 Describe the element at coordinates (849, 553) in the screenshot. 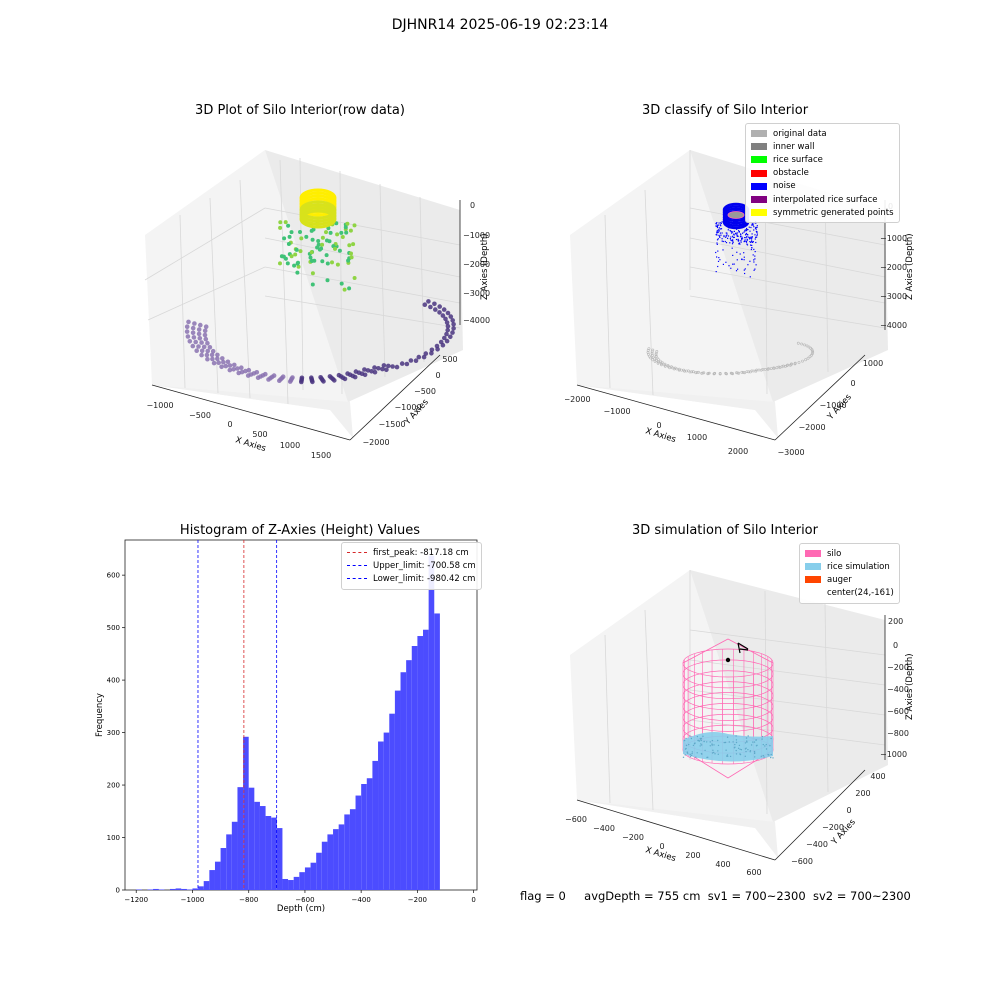

I see `legend-entry-silo: silo` at that location.